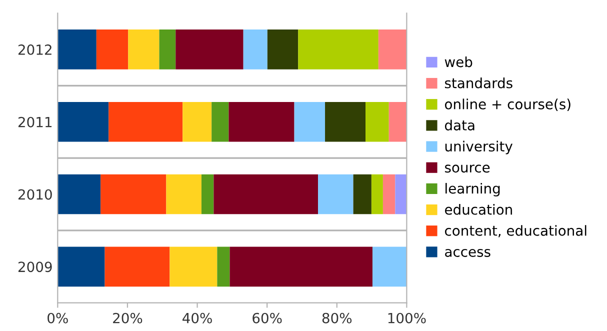 This screenshot has height=331, width=607. What do you see at coordinates (479, 147) in the screenshot?
I see `legend-label: university` at bounding box center [479, 147].